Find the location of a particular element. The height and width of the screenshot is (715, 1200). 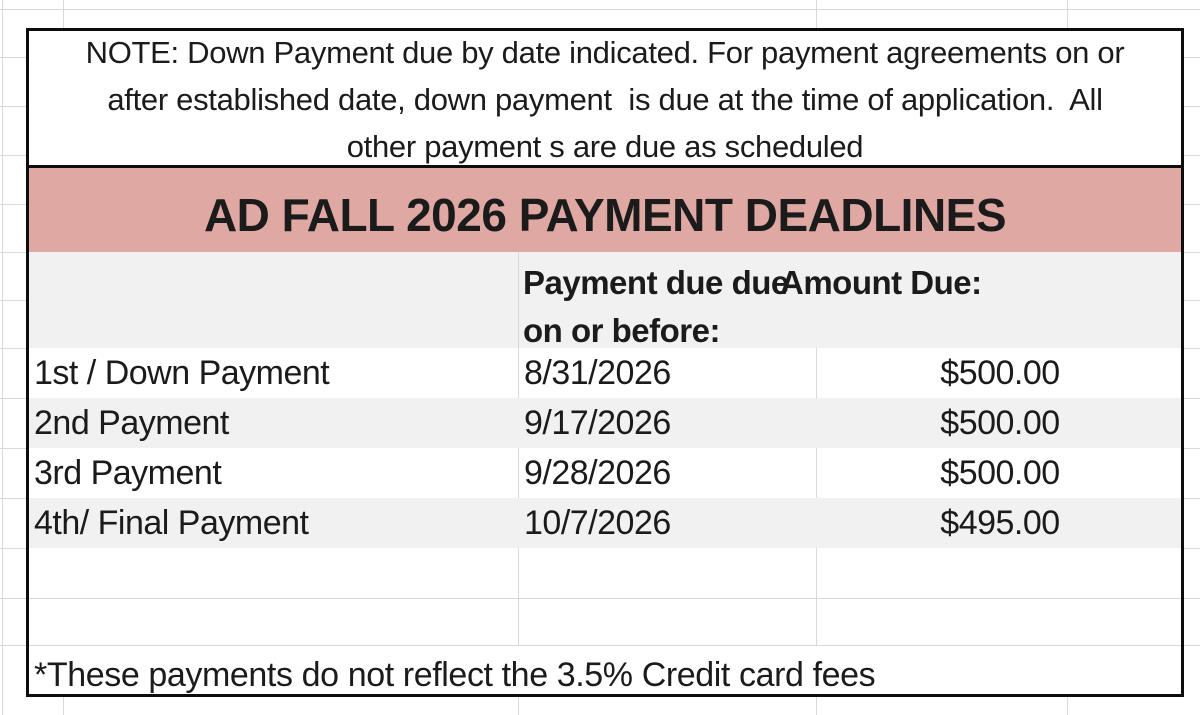

payment-label: 4th/ Final Payment is located at coordinates (171, 522).